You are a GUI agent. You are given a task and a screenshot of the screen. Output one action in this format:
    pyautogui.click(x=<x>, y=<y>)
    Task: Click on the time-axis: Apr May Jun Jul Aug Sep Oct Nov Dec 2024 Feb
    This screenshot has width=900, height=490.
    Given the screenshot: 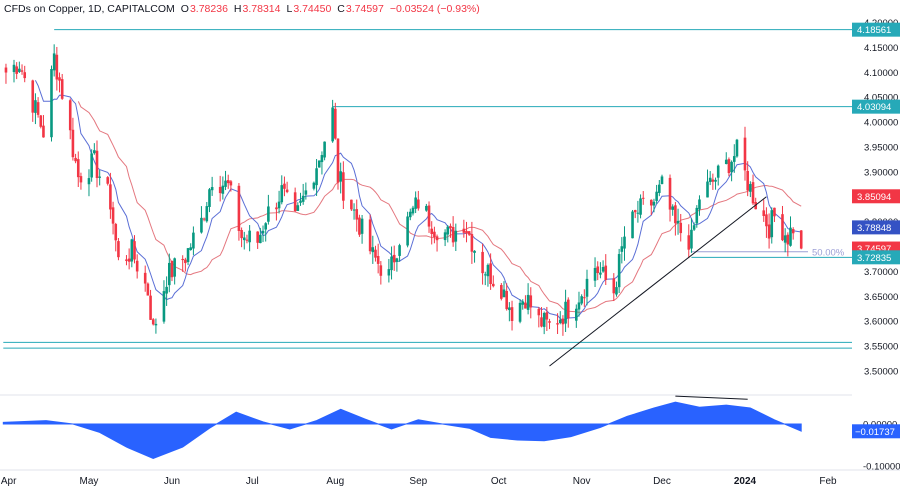 What is the action you would take?
    pyautogui.click(x=450, y=478)
    